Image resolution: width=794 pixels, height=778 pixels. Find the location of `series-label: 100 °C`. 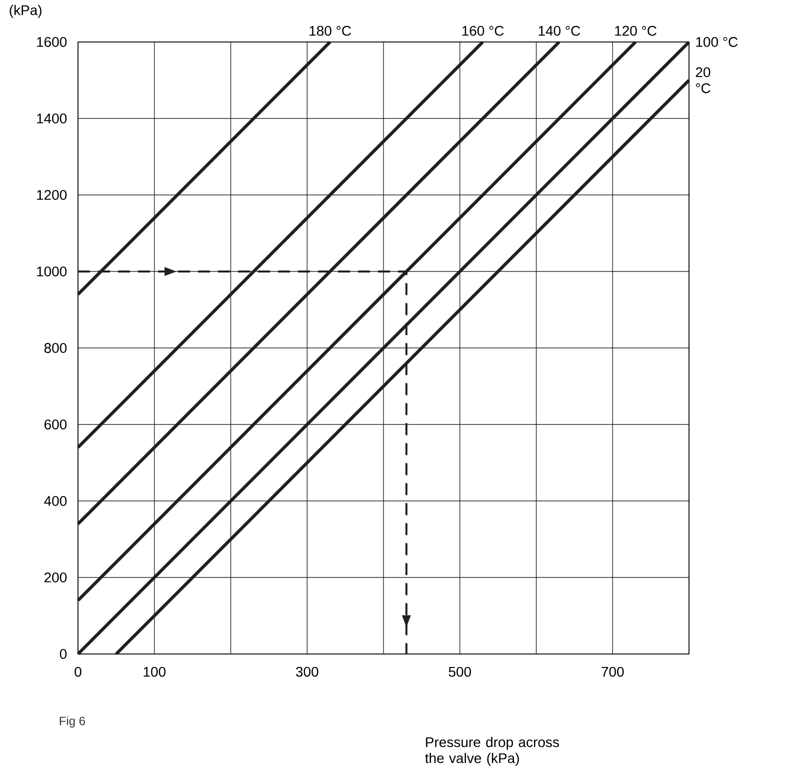

series-label: 100 °C is located at coordinates (717, 42).